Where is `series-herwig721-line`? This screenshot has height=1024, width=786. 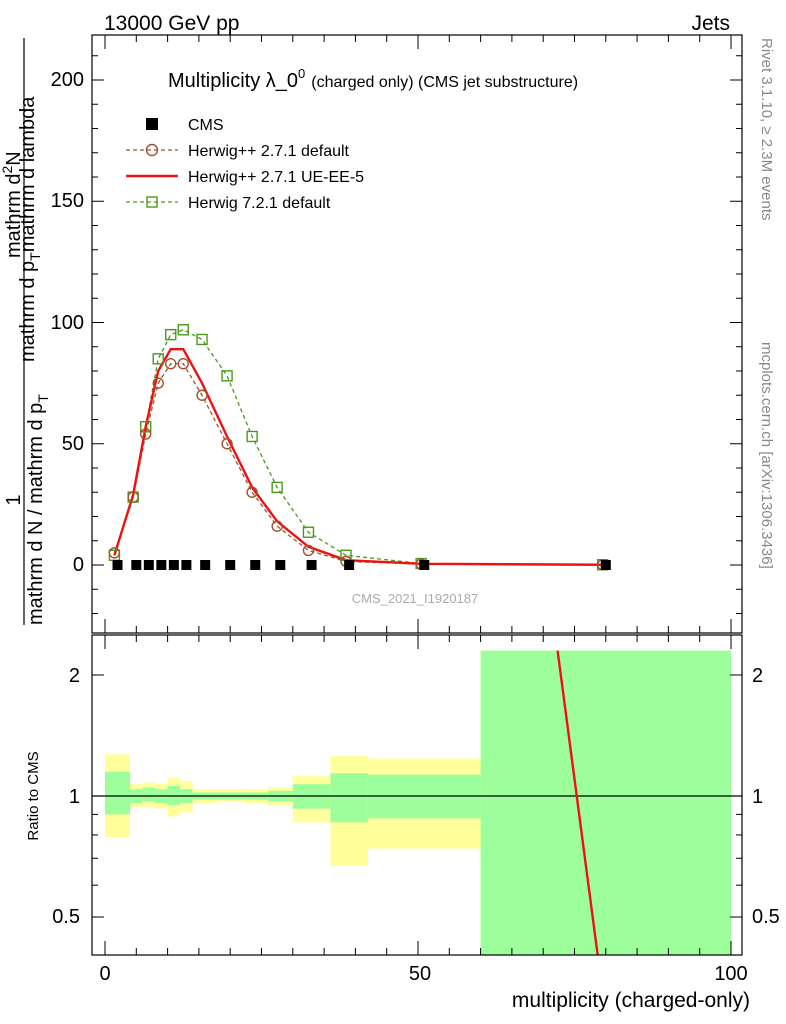 series-herwig721-line is located at coordinates (358, 447).